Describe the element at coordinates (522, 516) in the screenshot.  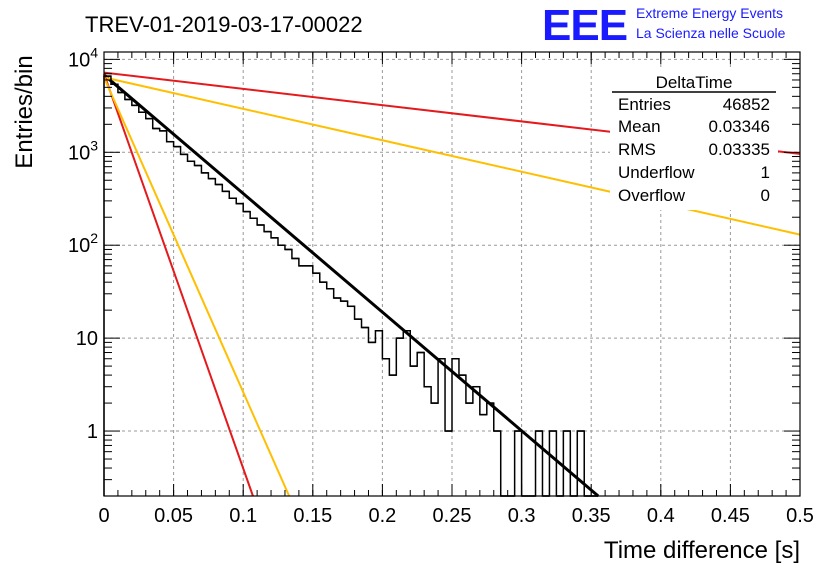
I see `x-tick-label: 0.3` at that location.